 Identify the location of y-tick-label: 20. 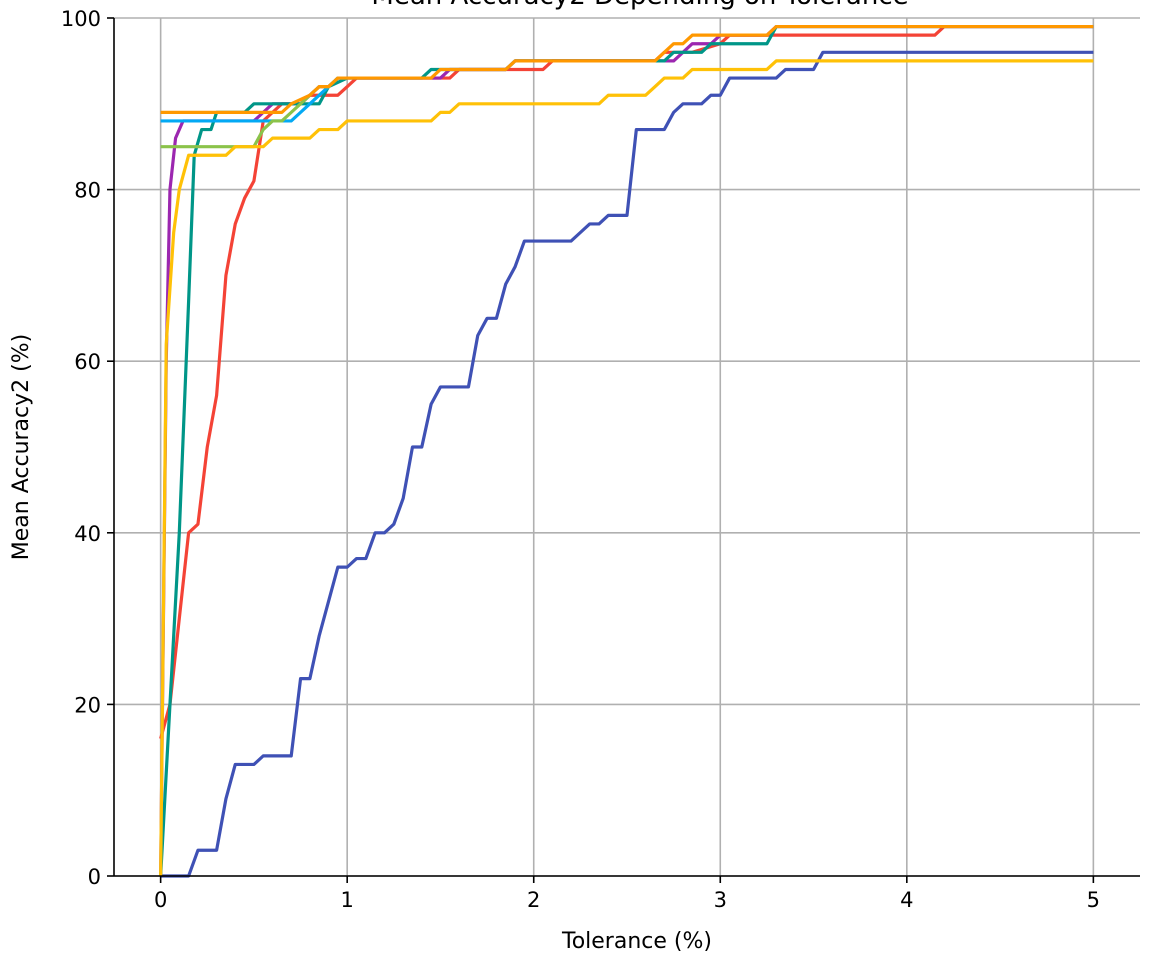
(87, 705).